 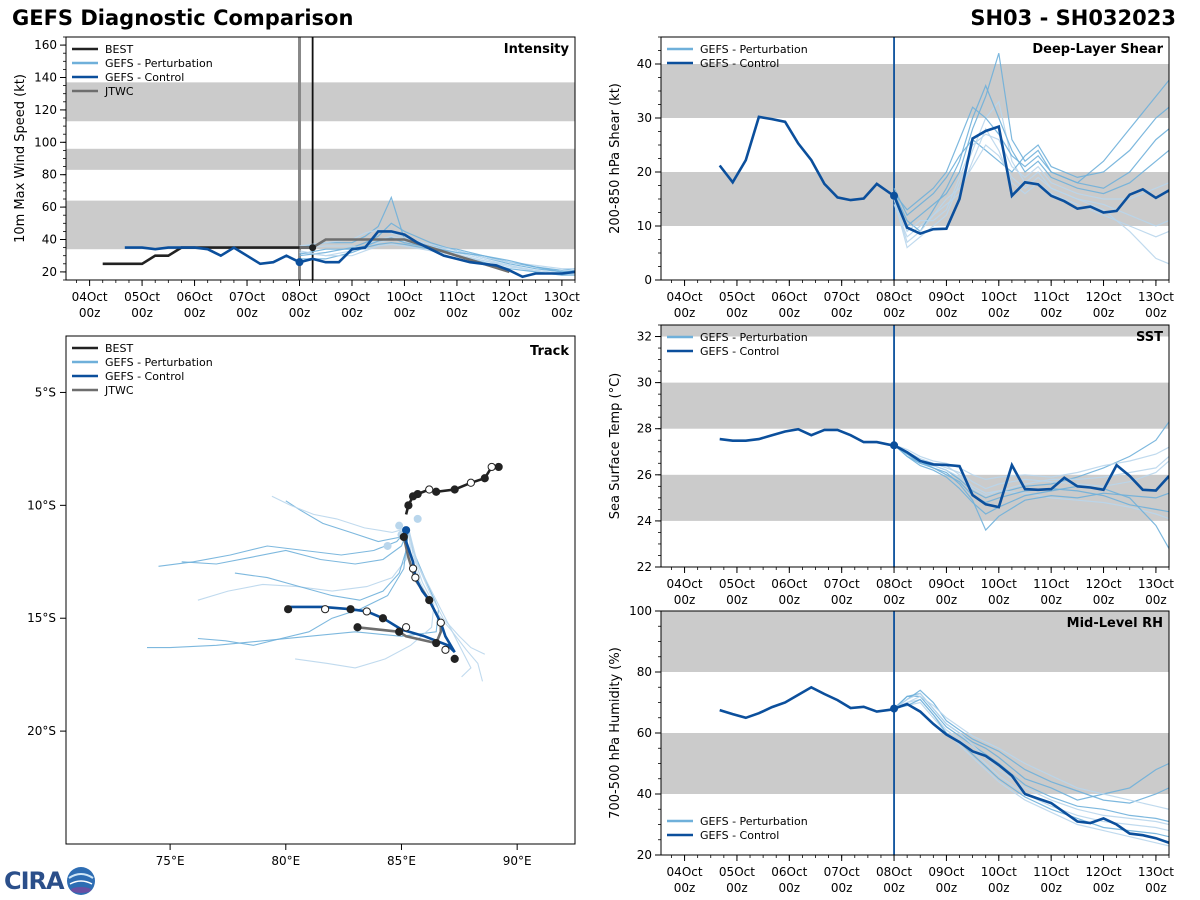 What do you see at coordinates (195, 297) in the screenshot?
I see `intensity-x-tick-day: 06Oct` at bounding box center [195, 297].